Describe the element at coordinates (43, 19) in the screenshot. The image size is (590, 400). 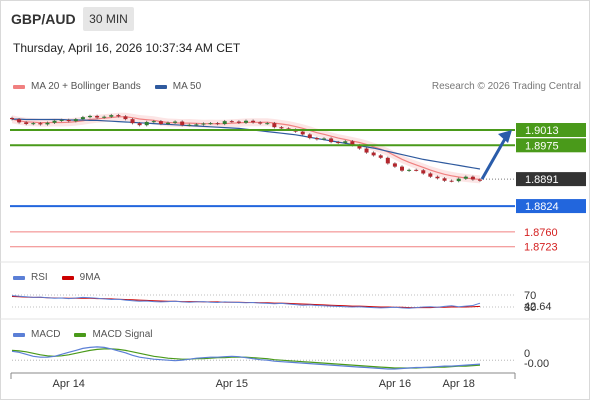
I see `symbol-title: GBP/AUD` at that location.